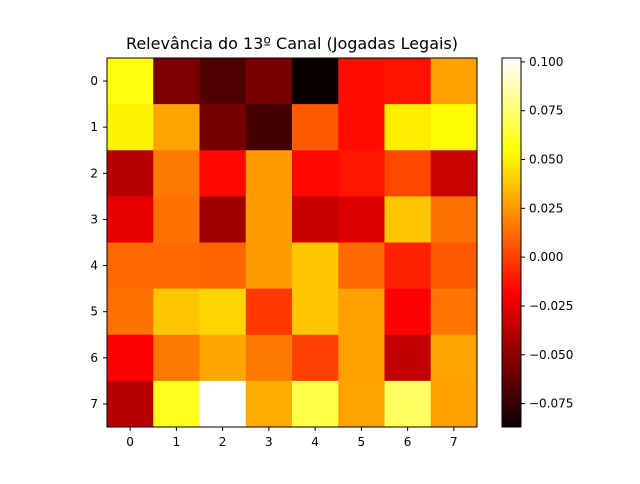 The height and width of the screenshot is (484, 640). Describe the element at coordinates (546, 160) in the screenshot. I see `colorbar-tick-label: 0.050` at that location.